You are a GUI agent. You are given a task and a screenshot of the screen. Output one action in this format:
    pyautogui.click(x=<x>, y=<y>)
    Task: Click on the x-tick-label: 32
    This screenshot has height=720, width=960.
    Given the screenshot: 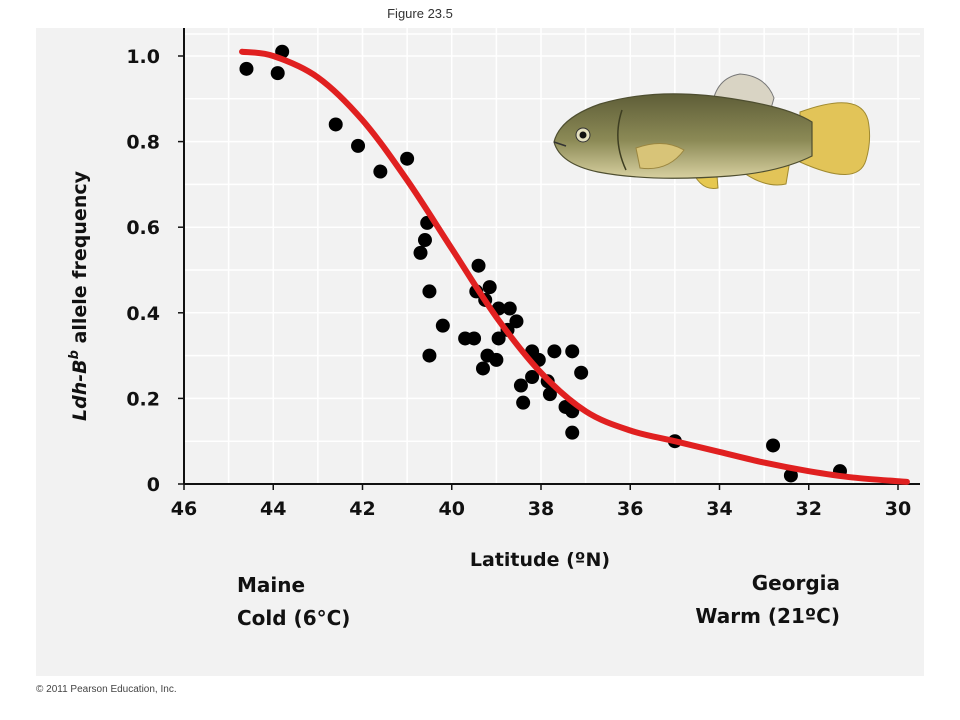 What is the action you would take?
    pyautogui.click(x=809, y=509)
    